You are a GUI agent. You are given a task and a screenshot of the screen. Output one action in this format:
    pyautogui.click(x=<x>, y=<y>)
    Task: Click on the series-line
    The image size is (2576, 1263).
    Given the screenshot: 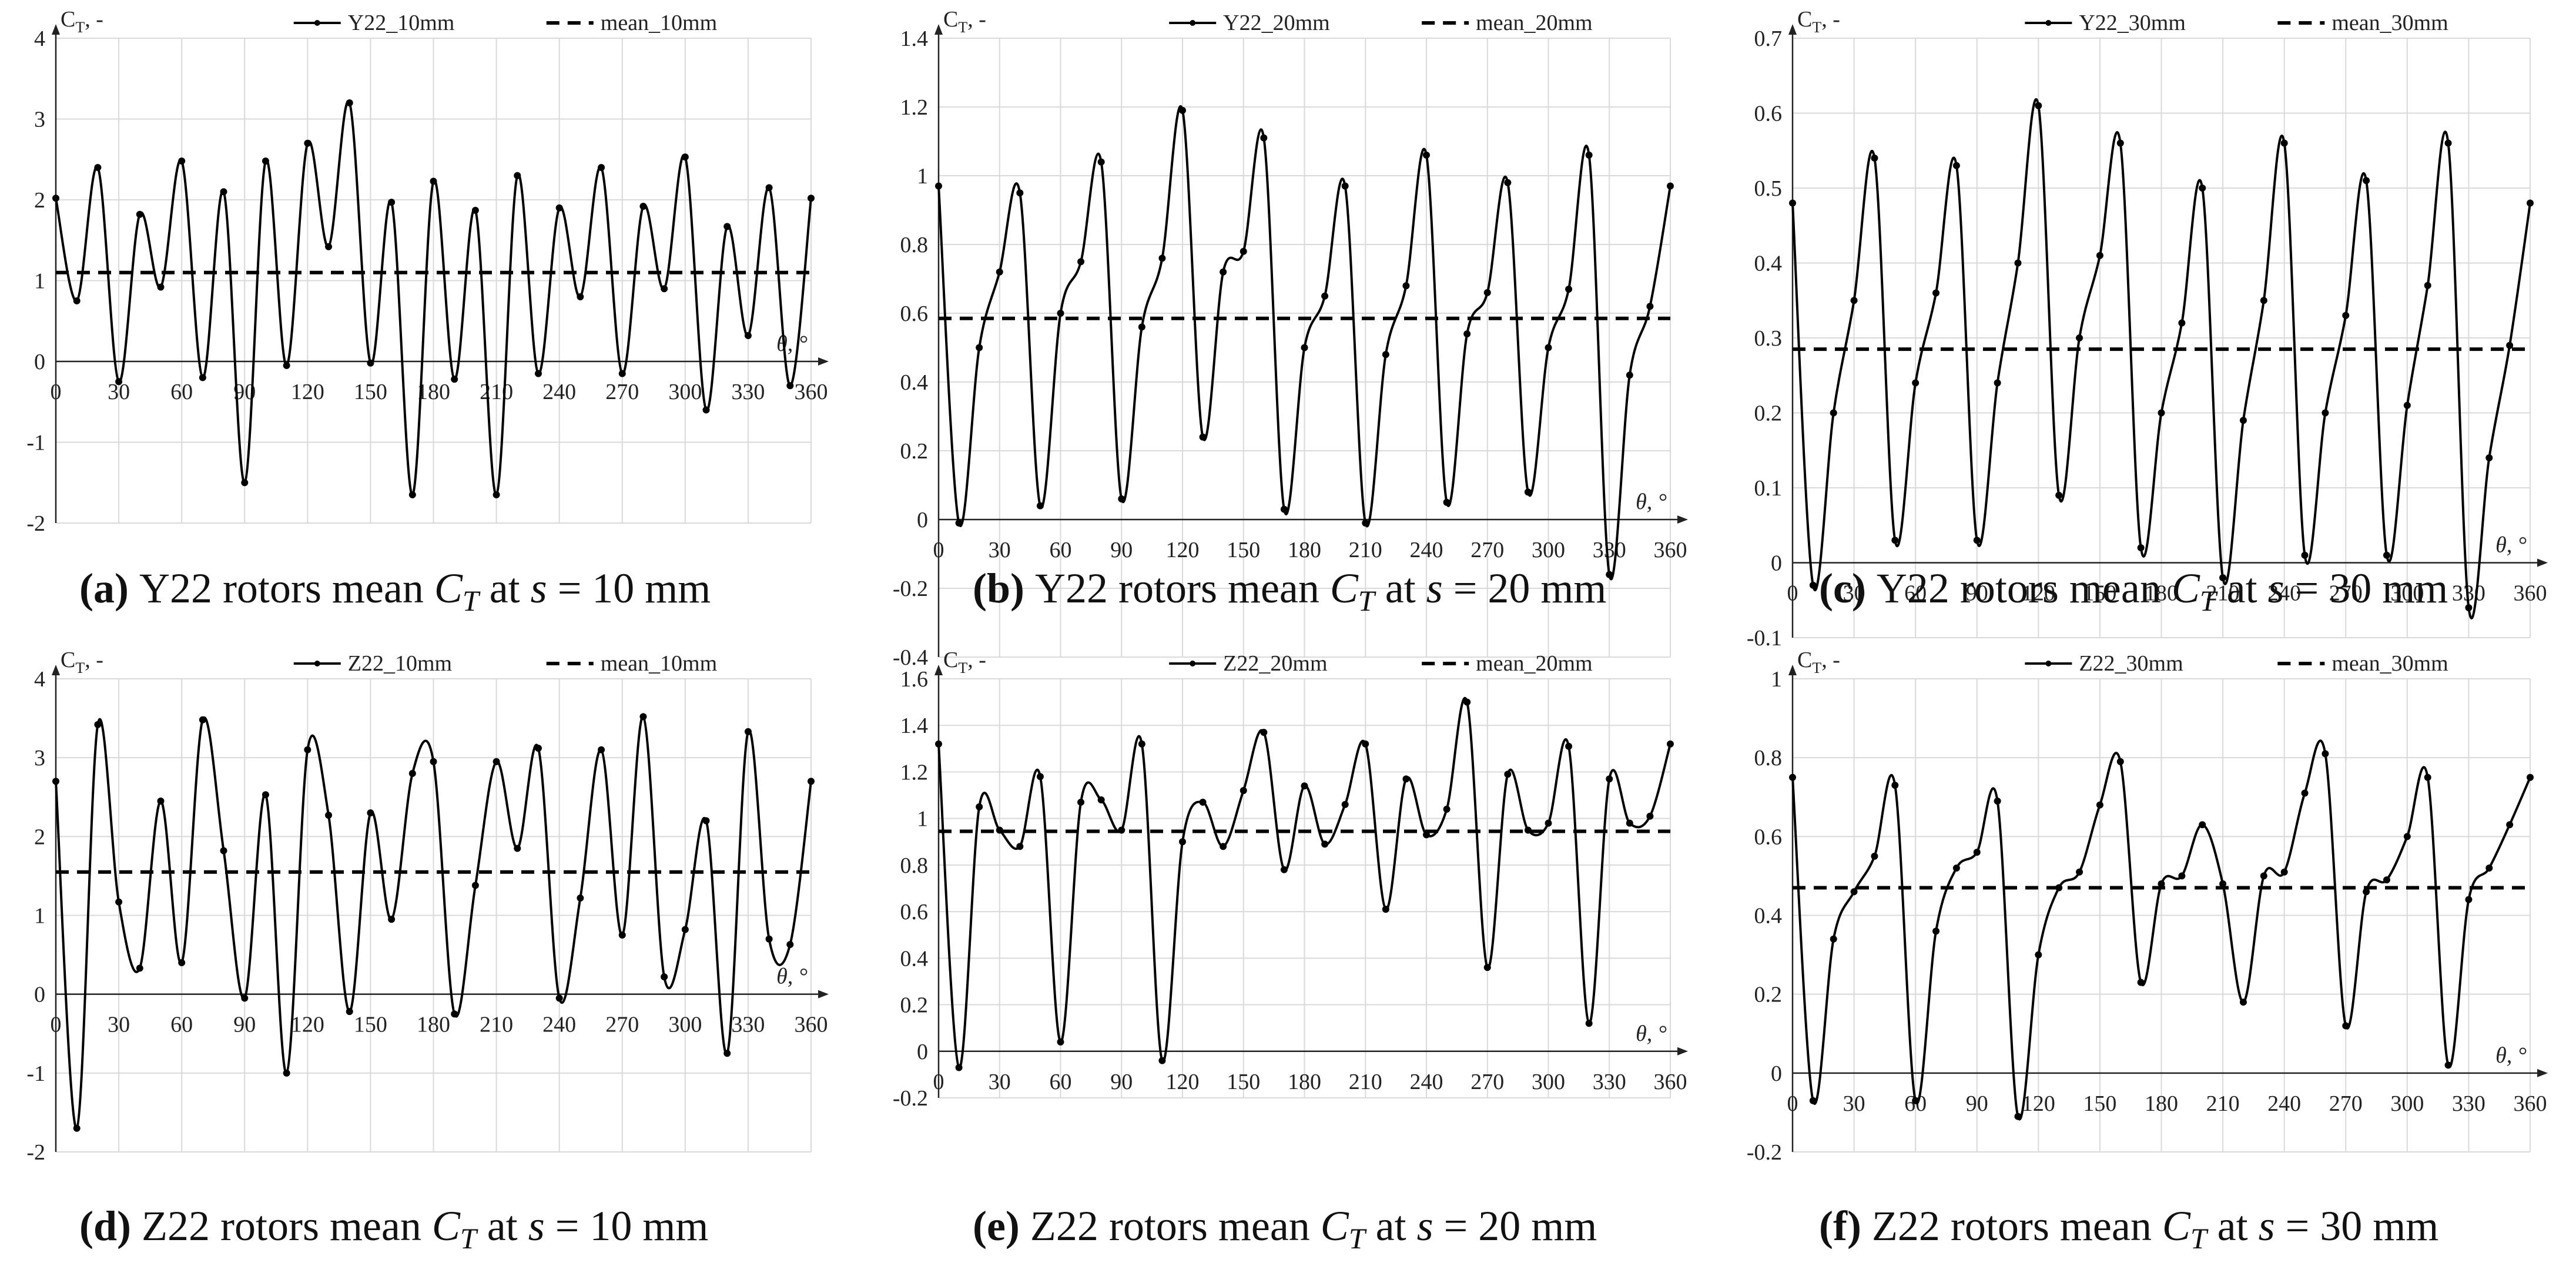 What is the action you would take?
    pyautogui.click(x=1304, y=882)
    